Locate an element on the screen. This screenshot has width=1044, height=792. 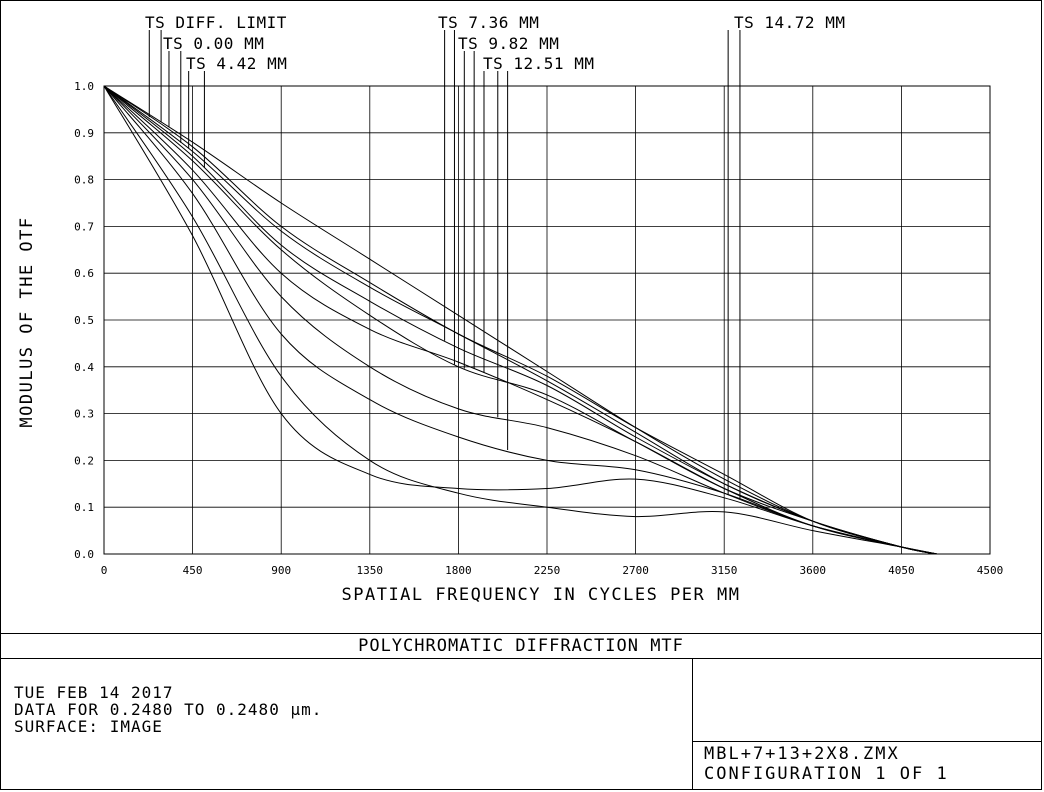
y-axis-label: MODULUS OF THE OTF is located at coordinates (27, 321).